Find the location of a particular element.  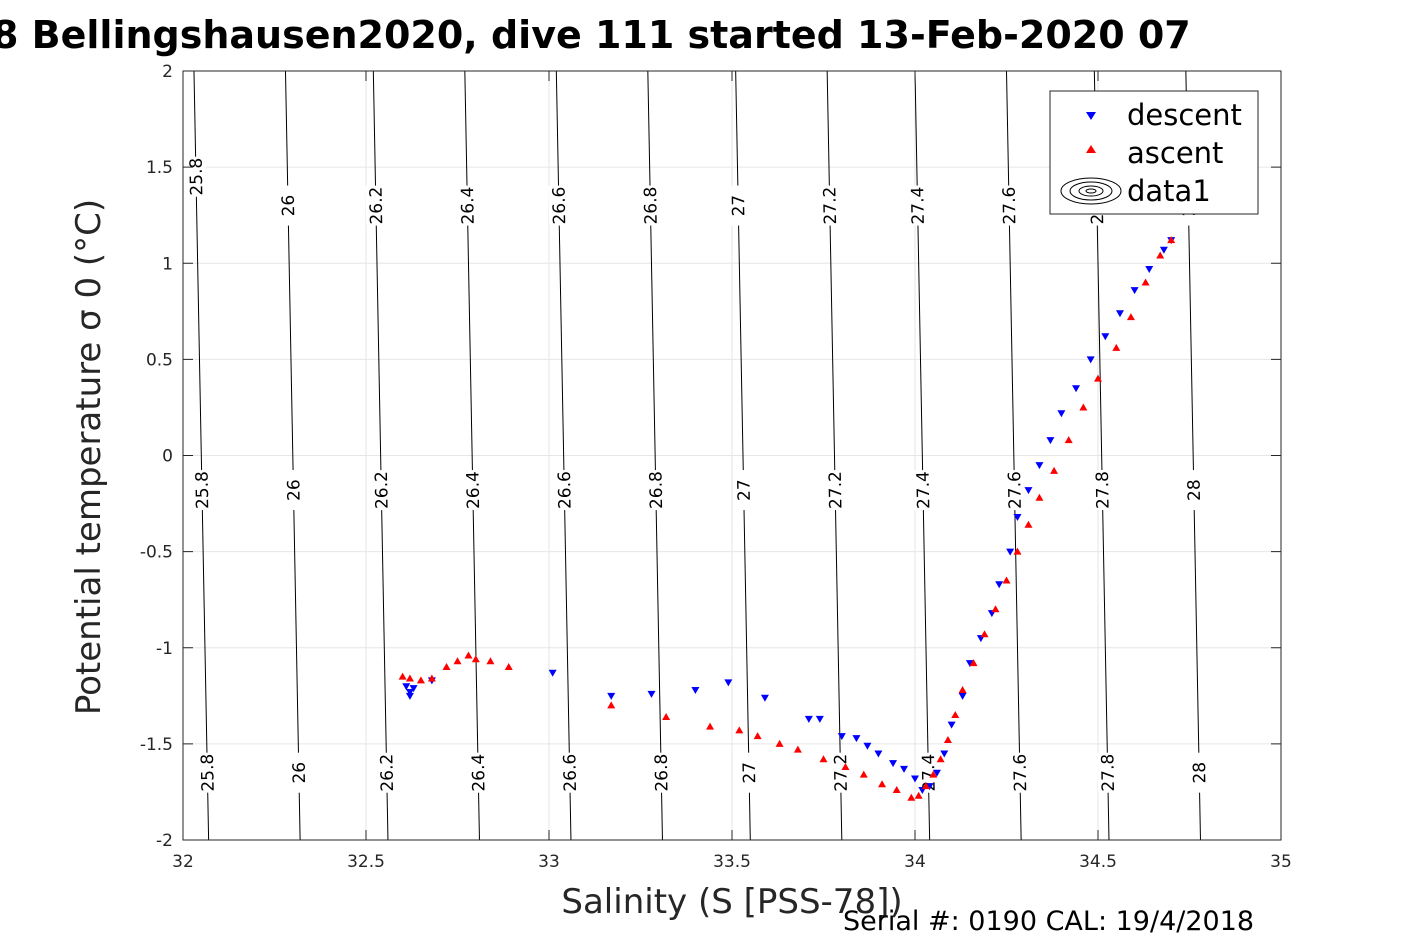

legend: descent ascent data1 is located at coordinates (1154, 152).